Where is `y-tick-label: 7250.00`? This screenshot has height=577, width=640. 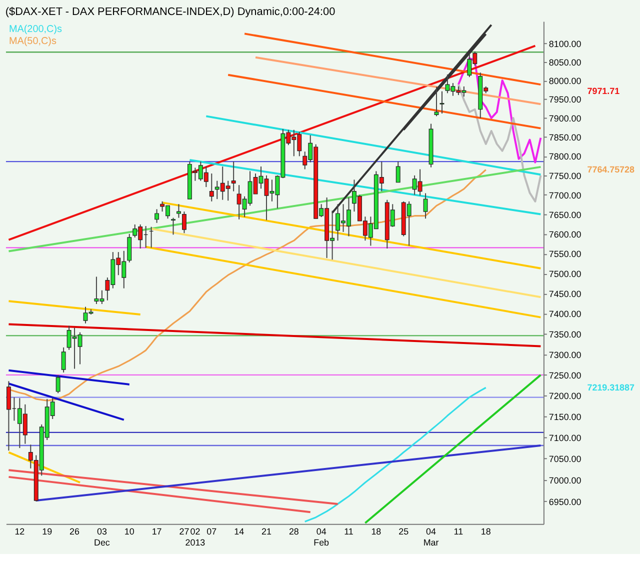 y-tick-label: 7250.00 is located at coordinates (565, 375).